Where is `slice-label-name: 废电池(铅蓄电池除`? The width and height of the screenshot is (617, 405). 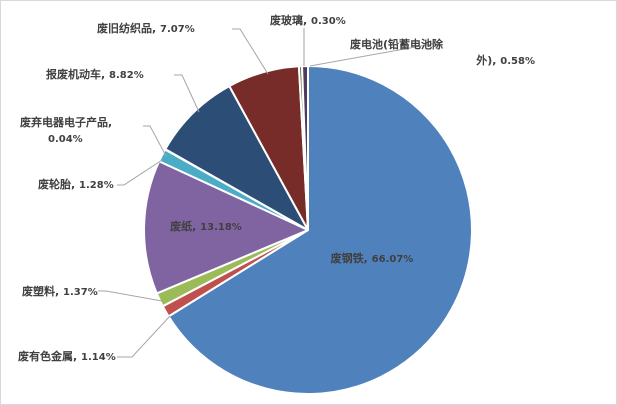
slice-label-name: 废电池(铅蓄电池除 is located at coordinates (397, 44).